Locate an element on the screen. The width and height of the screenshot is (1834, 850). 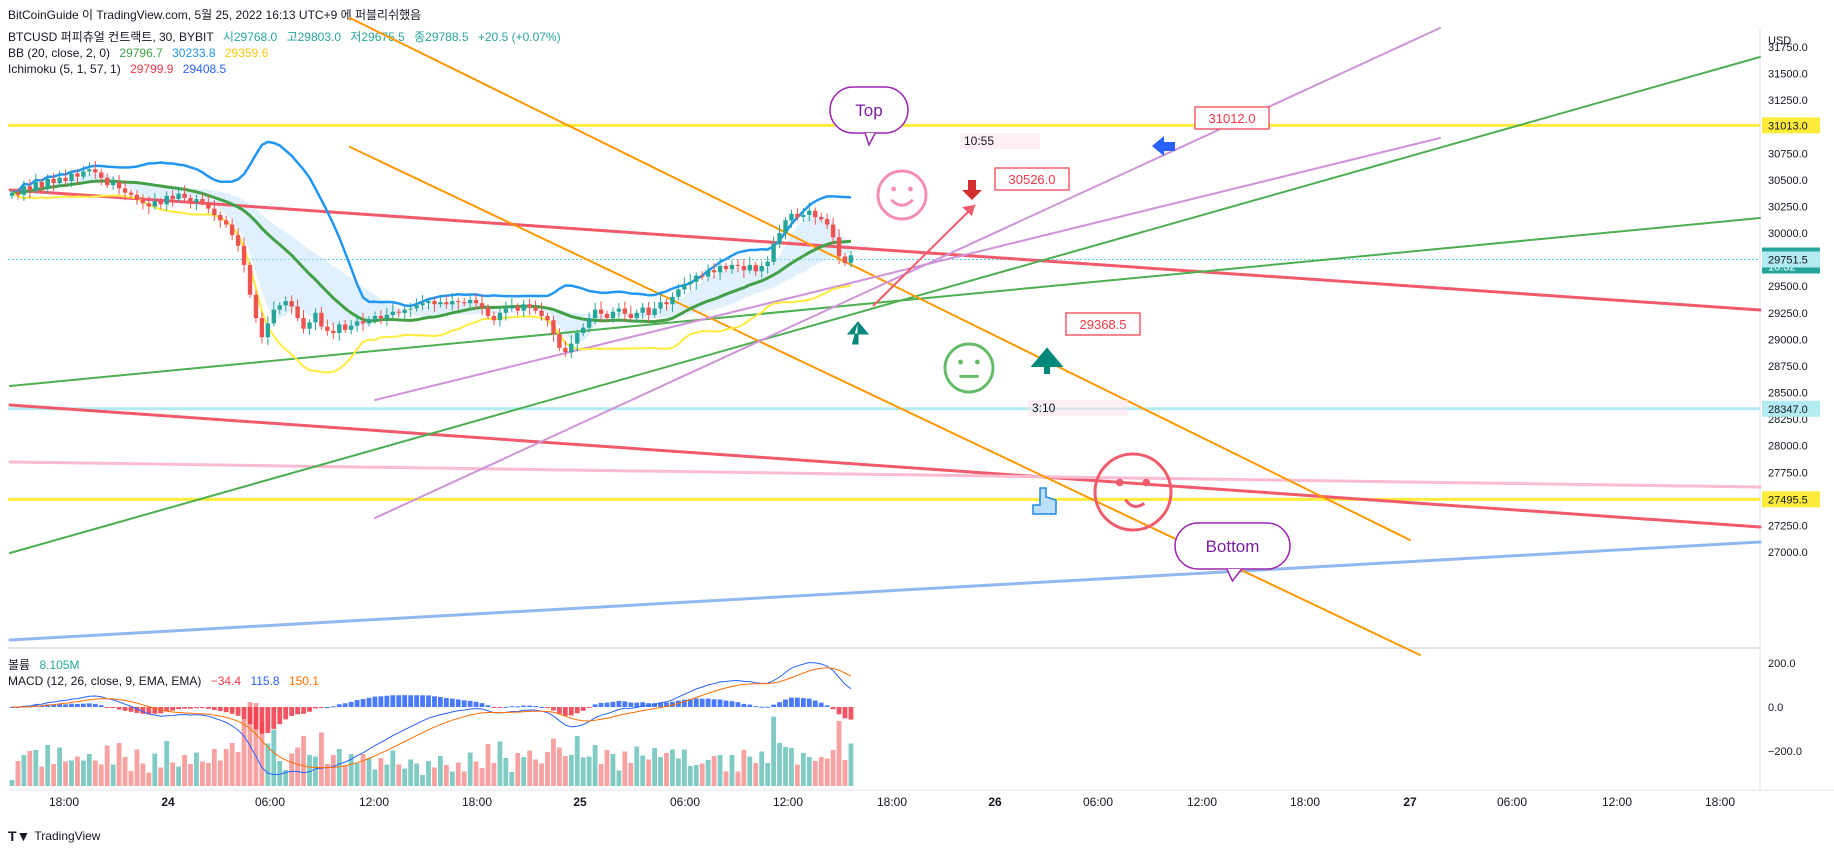
price-tick: 29250.0 is located at coordinates (1788, 314).